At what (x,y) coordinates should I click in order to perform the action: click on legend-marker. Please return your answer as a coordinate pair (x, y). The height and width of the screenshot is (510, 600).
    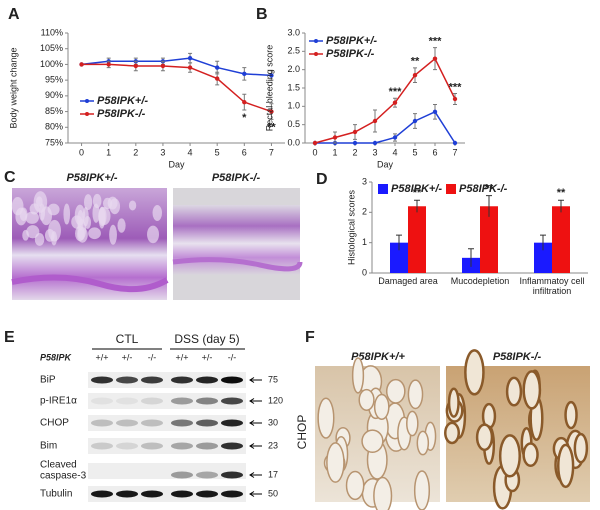
    Looking at the image, I should click on (87, 114).